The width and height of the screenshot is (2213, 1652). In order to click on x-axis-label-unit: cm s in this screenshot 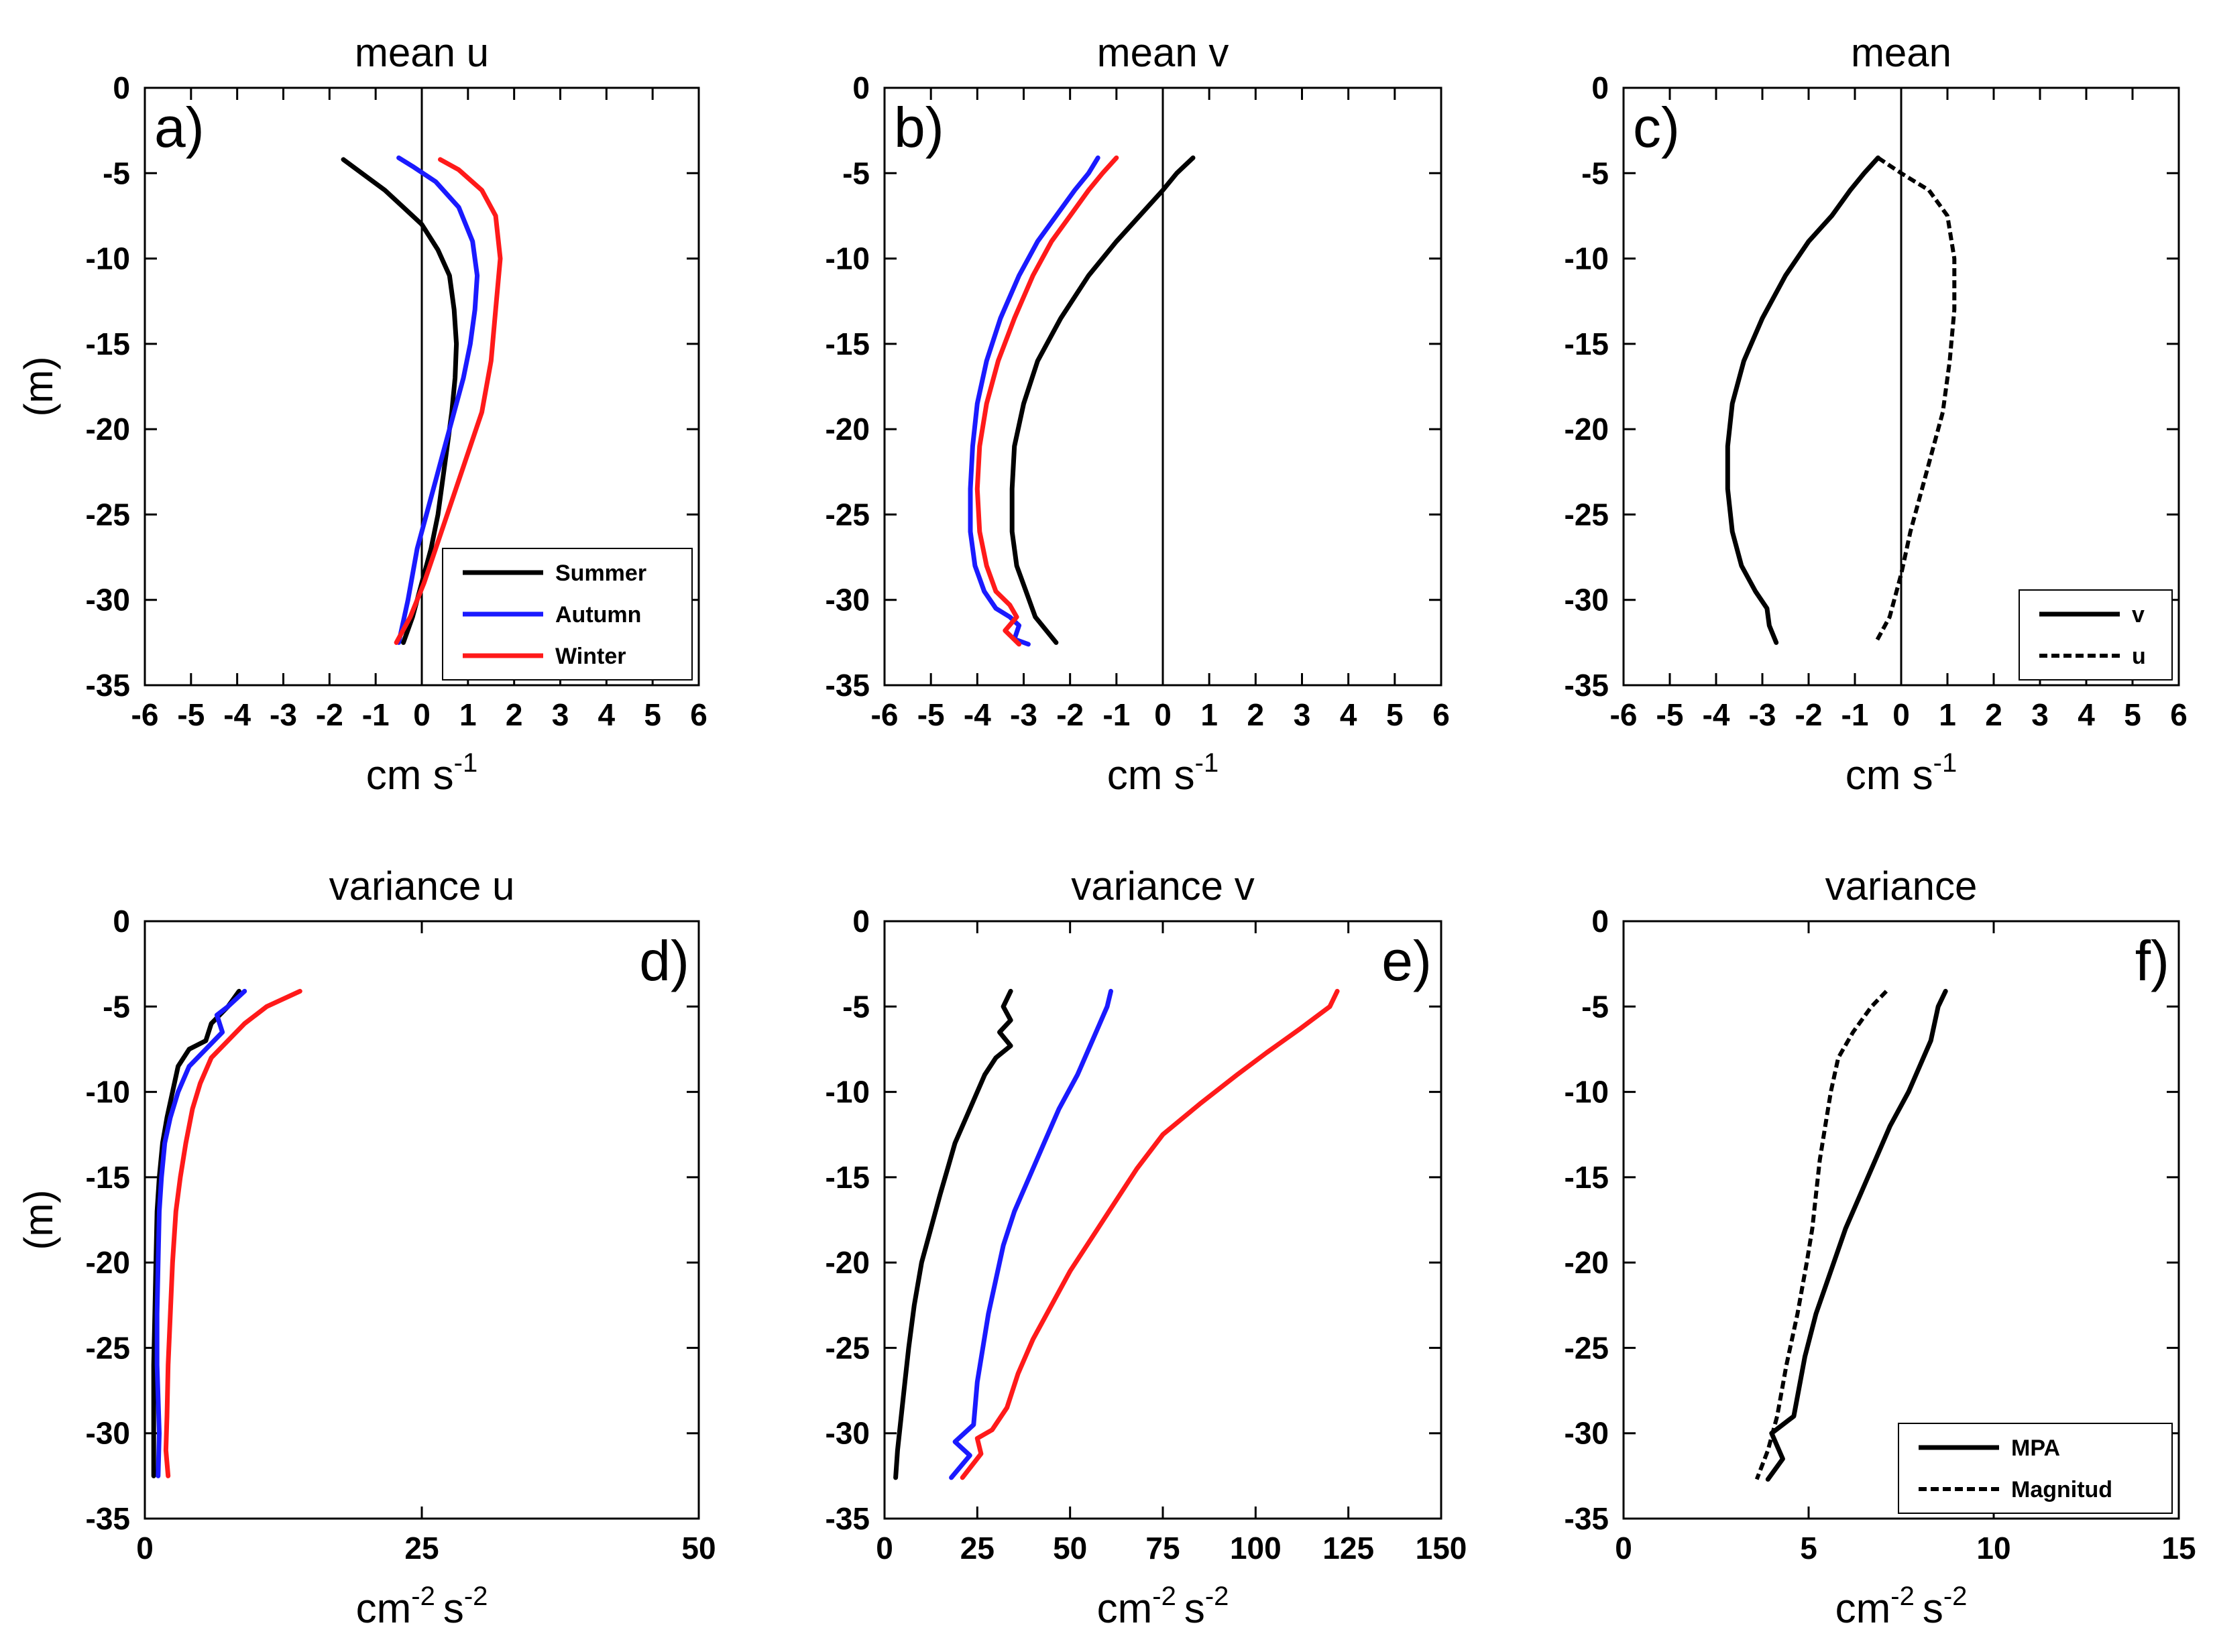, I will do `click(1890, 775)`.